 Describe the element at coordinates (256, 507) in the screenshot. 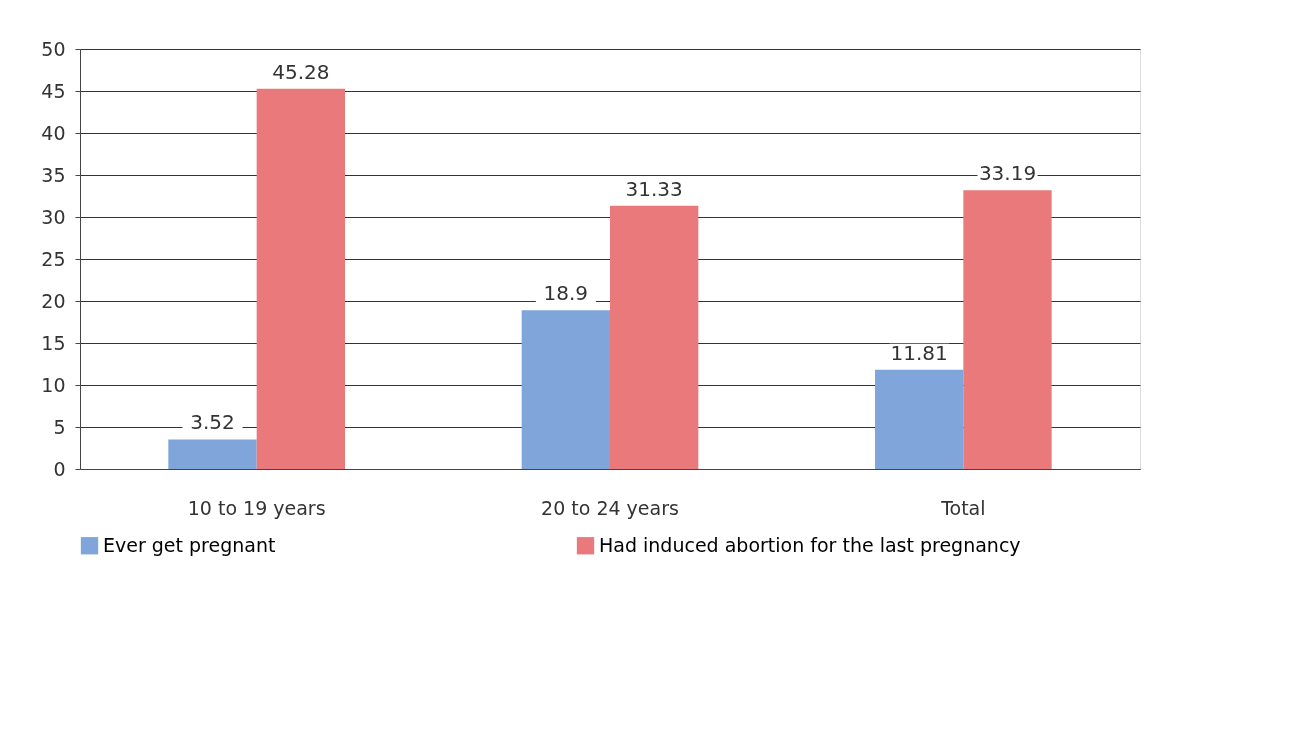

I see `x-tick-label: 10 to 19 years` at that location.